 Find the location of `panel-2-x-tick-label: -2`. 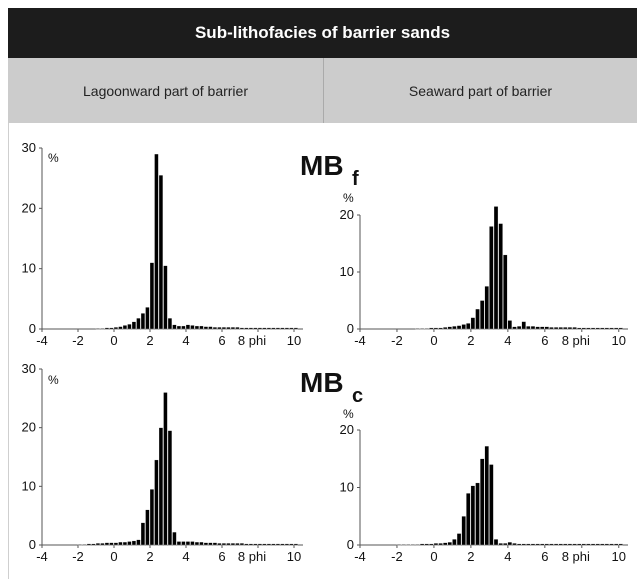

panel-2-x-tick-label: -2 is located at coordinates (397, 340).